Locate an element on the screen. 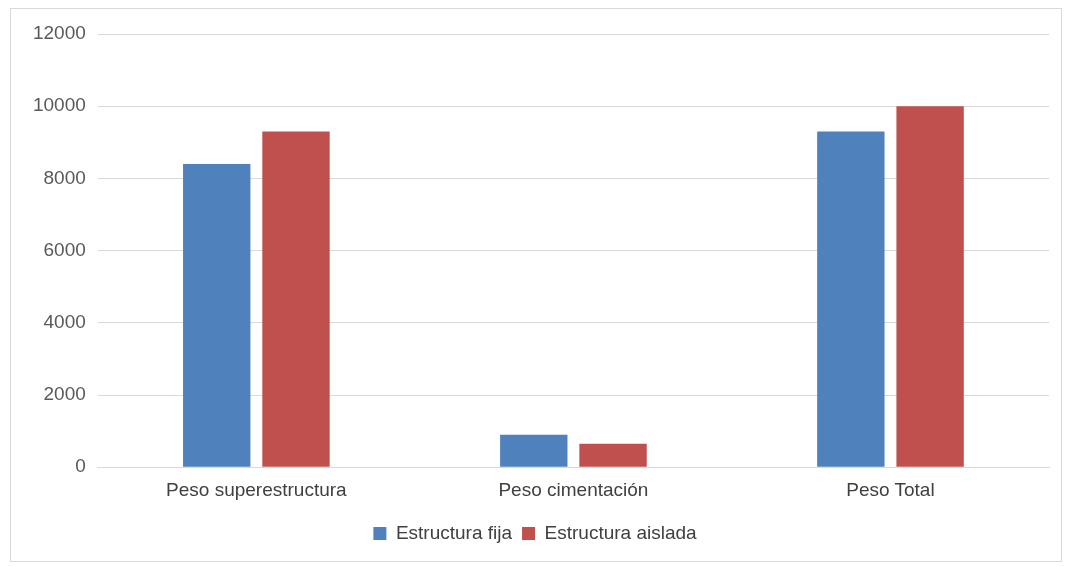  x-tick-label: Peso Total is located at coordinates (890, 489).